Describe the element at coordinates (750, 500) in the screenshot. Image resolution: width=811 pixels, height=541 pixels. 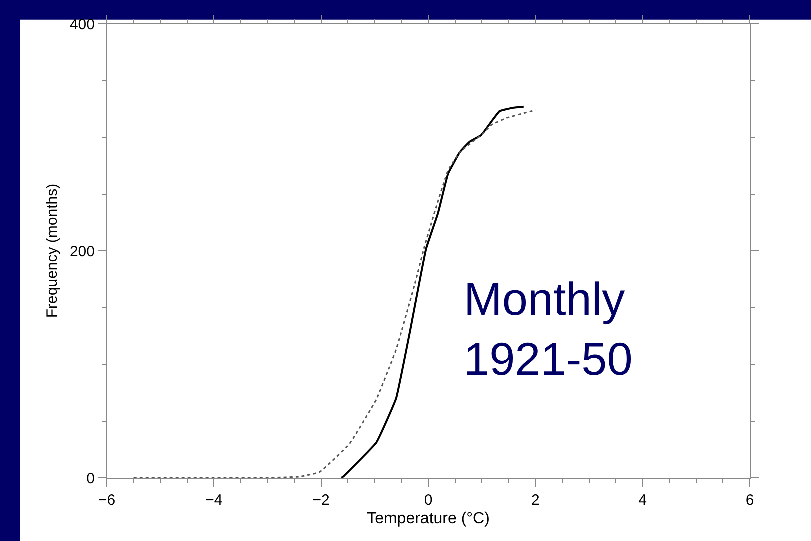
I see `x-tick-label: 6` at that location.